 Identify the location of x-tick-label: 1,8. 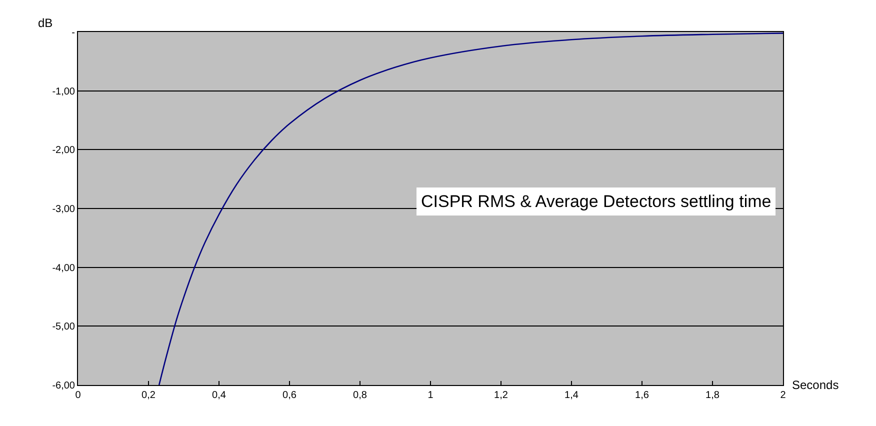
(713, 395).